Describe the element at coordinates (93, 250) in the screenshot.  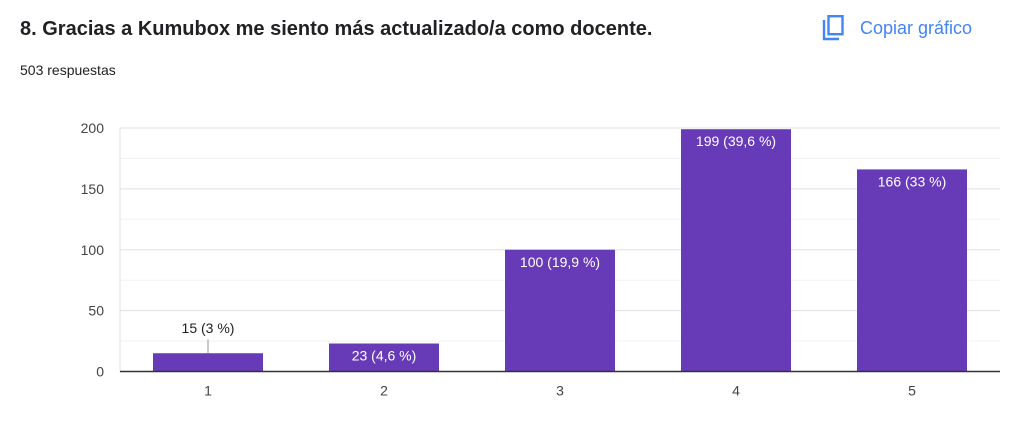
I see `y-tick-label: 100` at that location.